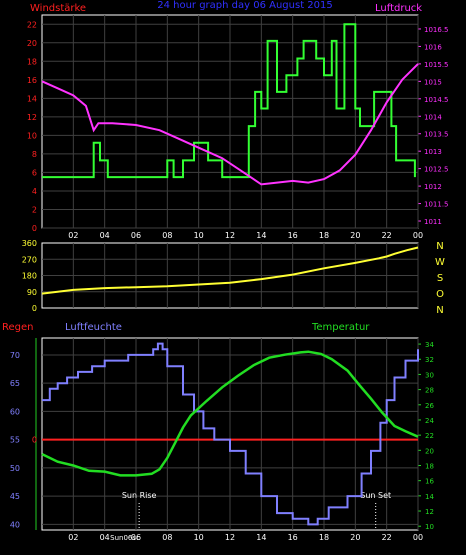  I want to click on compass-label: W, so click(440, 262).